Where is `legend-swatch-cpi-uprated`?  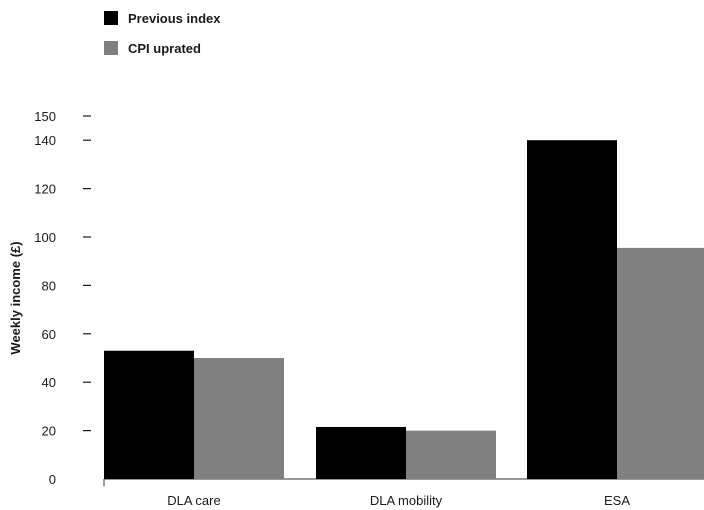 legend-swatch-cpi-uprated is located at coordinates (111, 48).